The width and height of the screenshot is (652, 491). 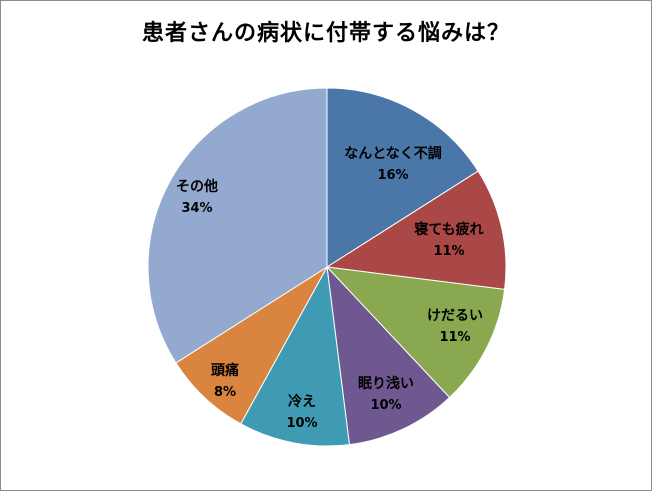 I want to click on slice-label-7: その他, so click(x=197, y=186).